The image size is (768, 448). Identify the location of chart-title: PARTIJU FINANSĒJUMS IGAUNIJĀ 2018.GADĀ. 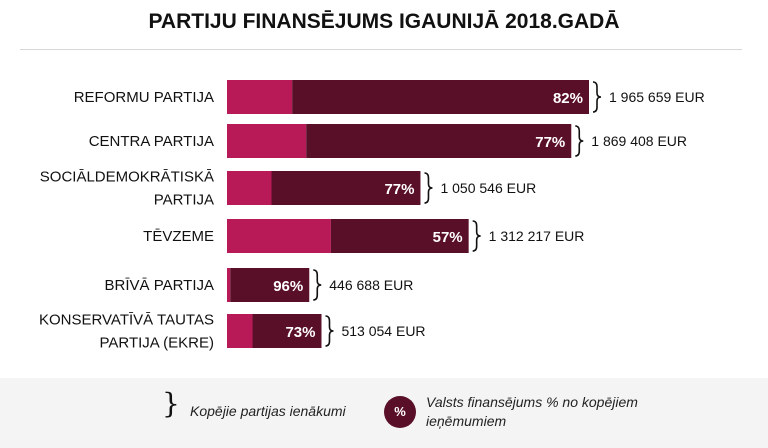
(384, 21).